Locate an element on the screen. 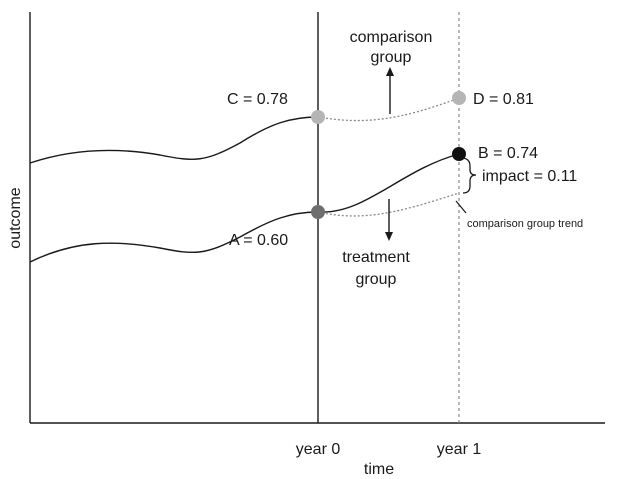 This screenshot has height=479, width=644. impact-brace is located at coordinates (469, 175).